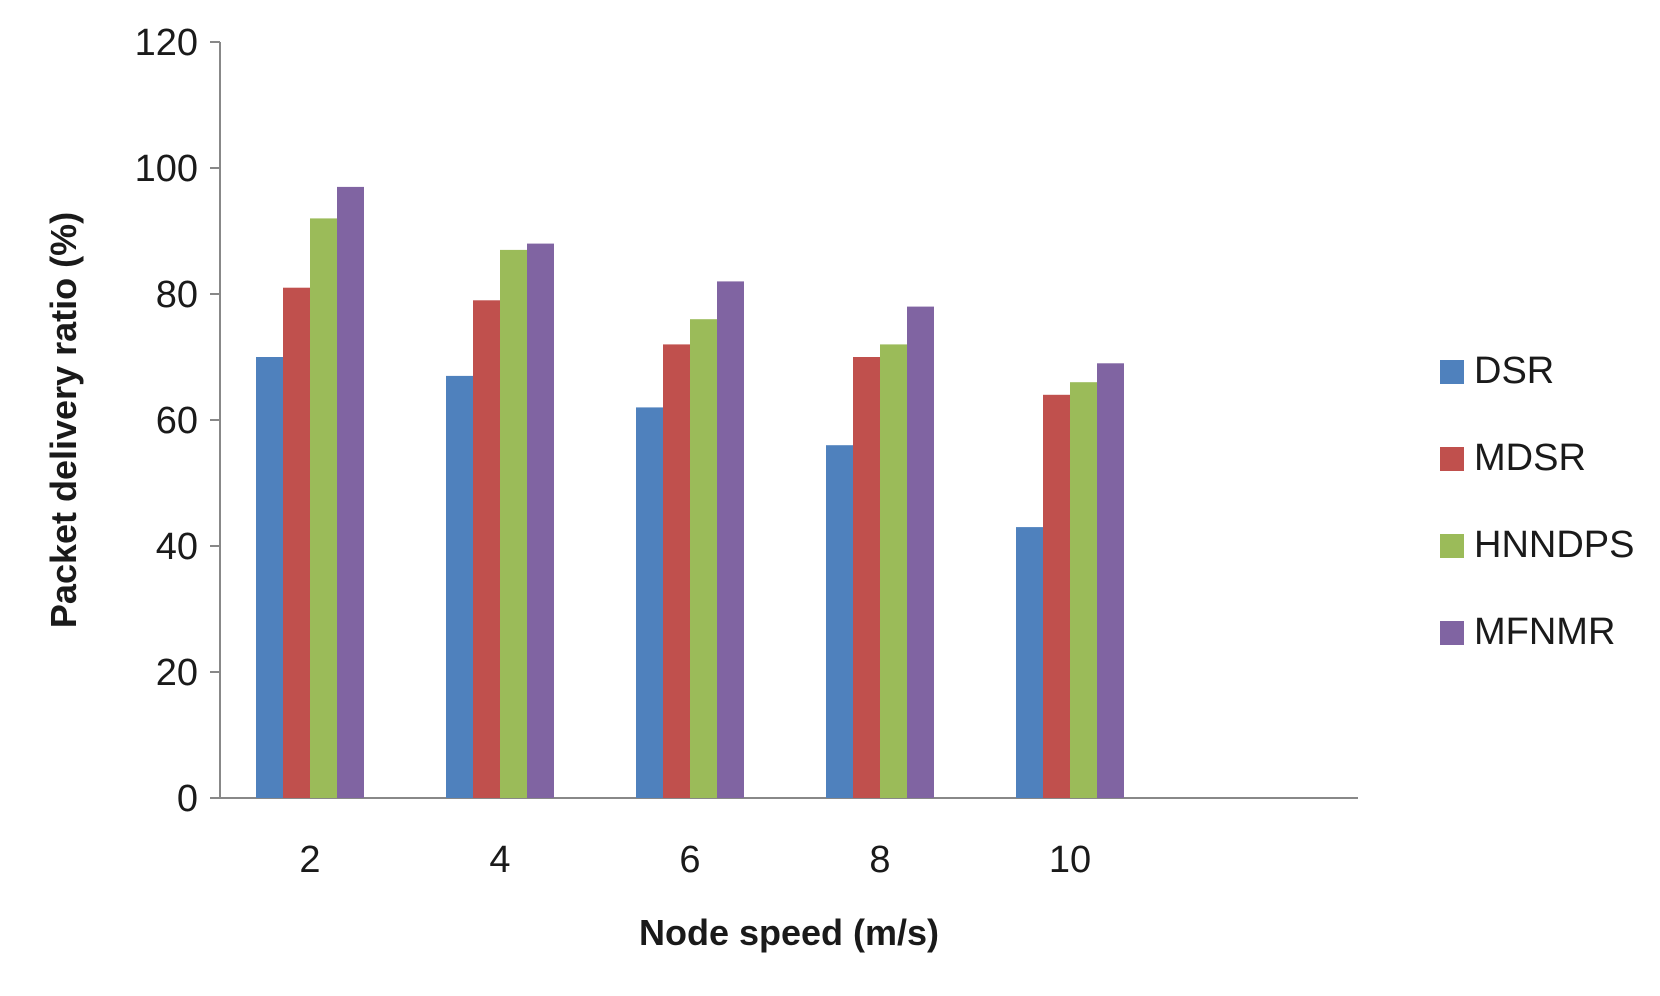 The width and height of the screenshot is (1660, 996). I want to click on legend-swatch-dsr, so click(1452, 372).